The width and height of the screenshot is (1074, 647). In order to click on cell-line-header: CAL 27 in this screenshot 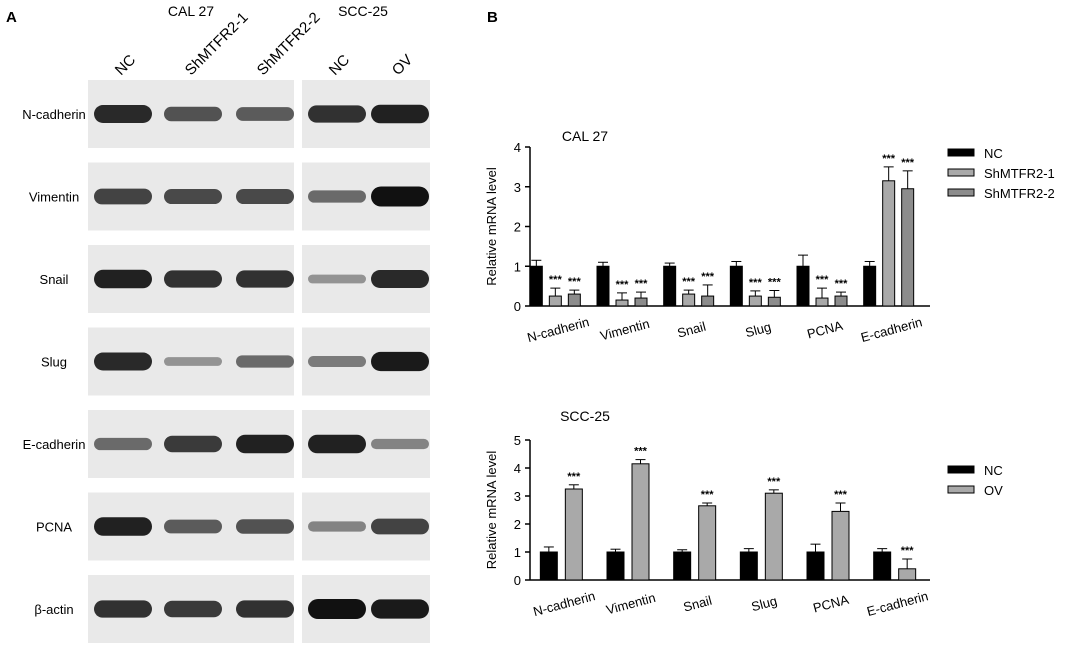, I will do `click(191, 11)`.